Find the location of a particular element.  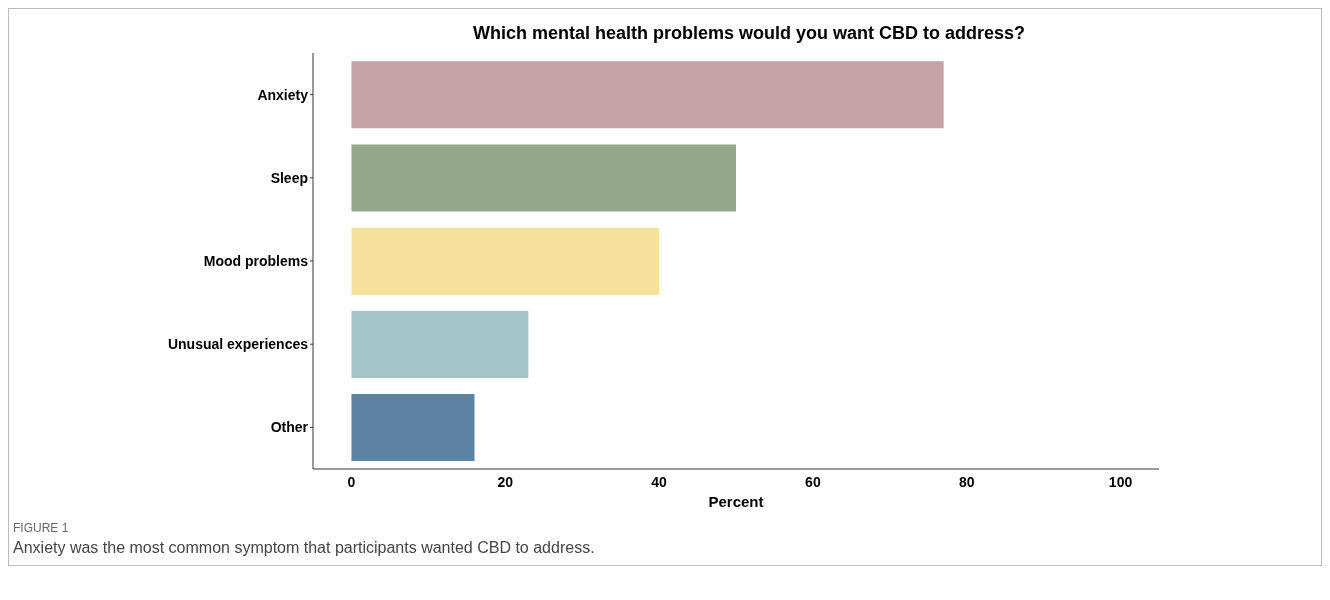

chart-title: Which mental health problems would you want CBD to address? is located at coordinates (749, 33).